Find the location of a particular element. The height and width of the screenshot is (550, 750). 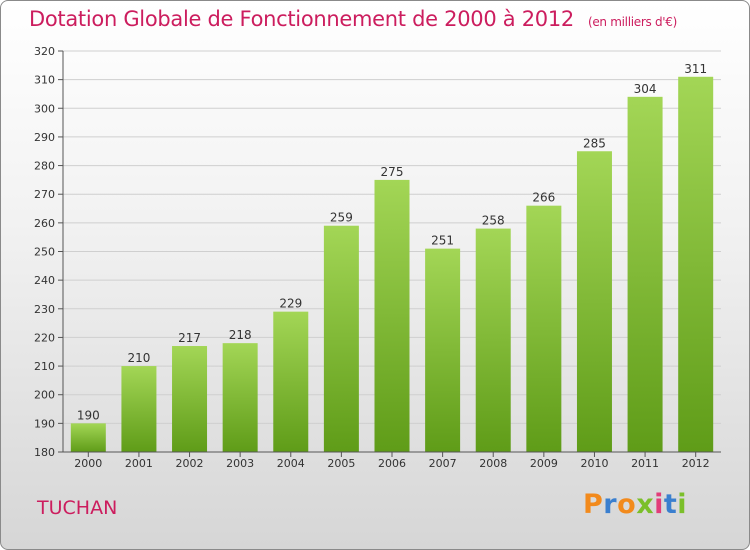

x-tick-label: 2005 is located at coordinates (341, 463).